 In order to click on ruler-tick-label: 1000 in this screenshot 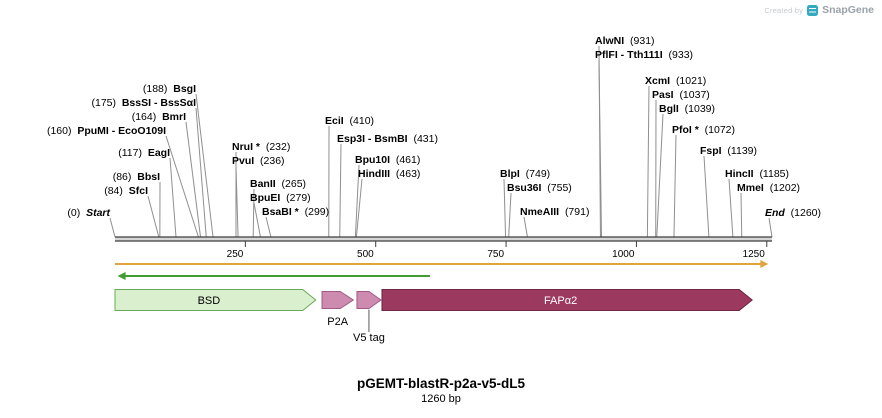, I will do `click(623, 254)`.